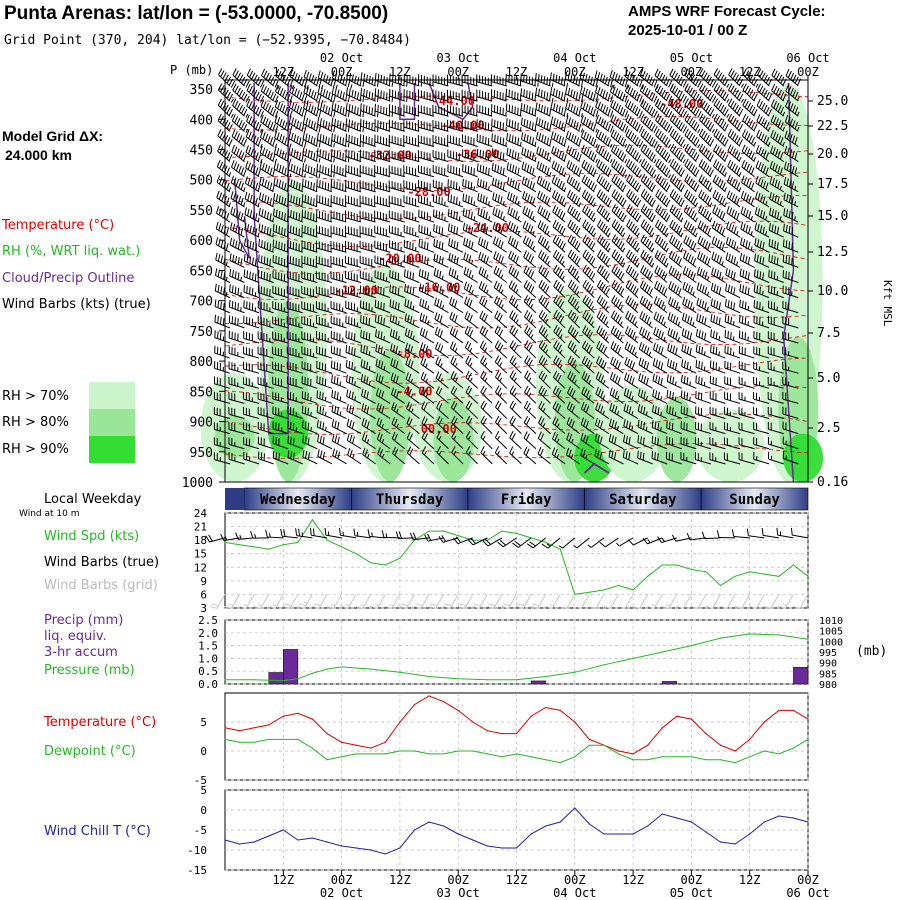 This screenshot has height=900, width=900. Describe the element at coordinates (439, 429) in the screenshot. I see `temperature-label-12: 00.00` at that location.